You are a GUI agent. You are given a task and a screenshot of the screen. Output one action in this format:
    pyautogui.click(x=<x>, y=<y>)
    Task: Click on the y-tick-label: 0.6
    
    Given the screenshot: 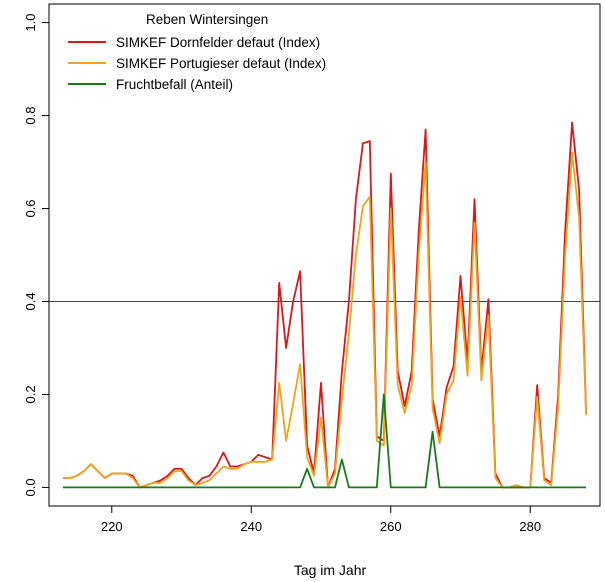 What is the action you would take?
    pyautogui.click(x=30, y=208)
    